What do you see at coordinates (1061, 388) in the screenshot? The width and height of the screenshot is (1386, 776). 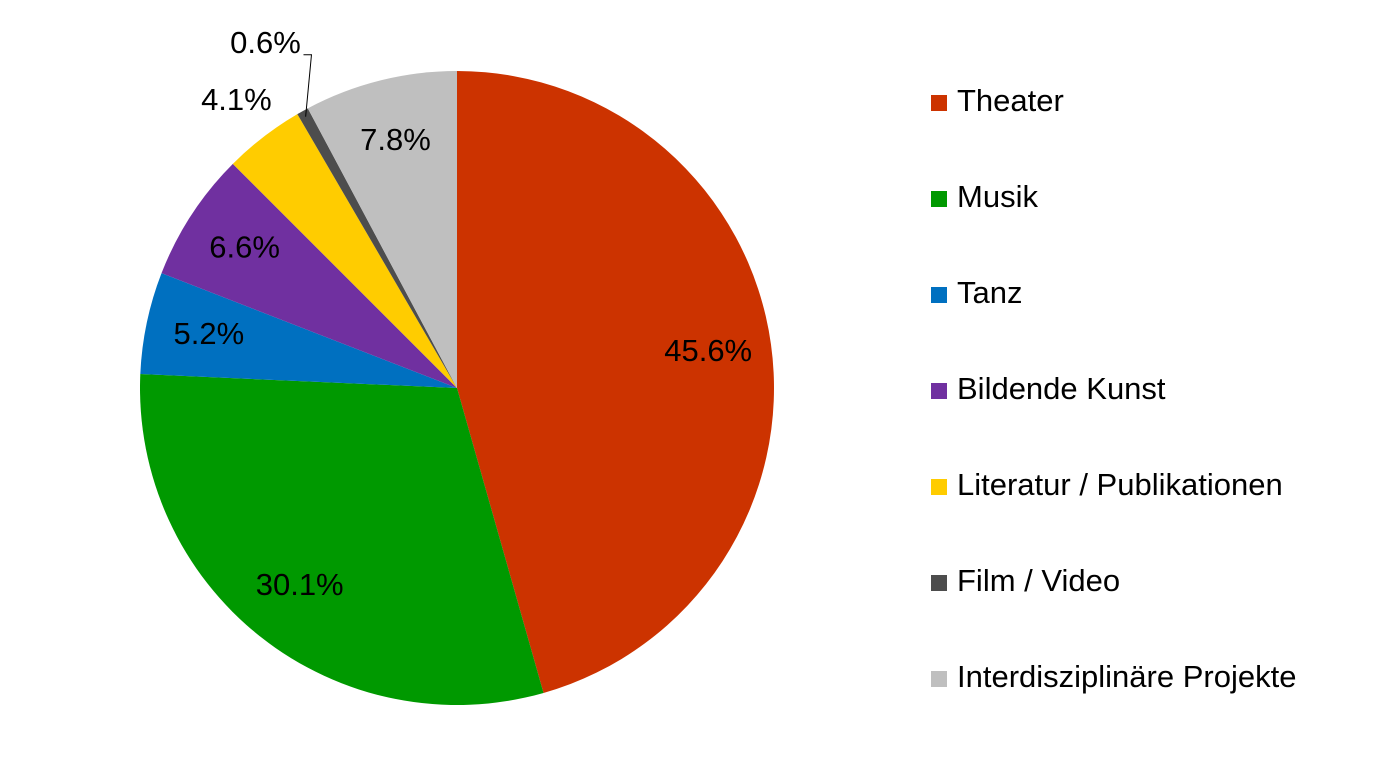 I see `legend-label: Bildende Kunst` at bounding box center [1061, 388].